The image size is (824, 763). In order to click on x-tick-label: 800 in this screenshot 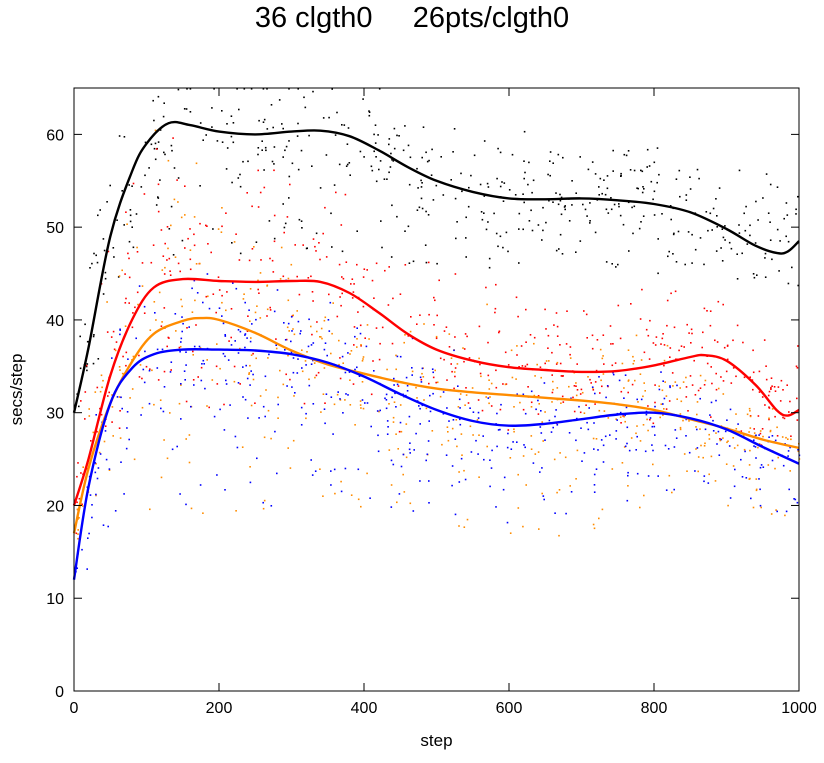, I will do `click(654, 708)`.